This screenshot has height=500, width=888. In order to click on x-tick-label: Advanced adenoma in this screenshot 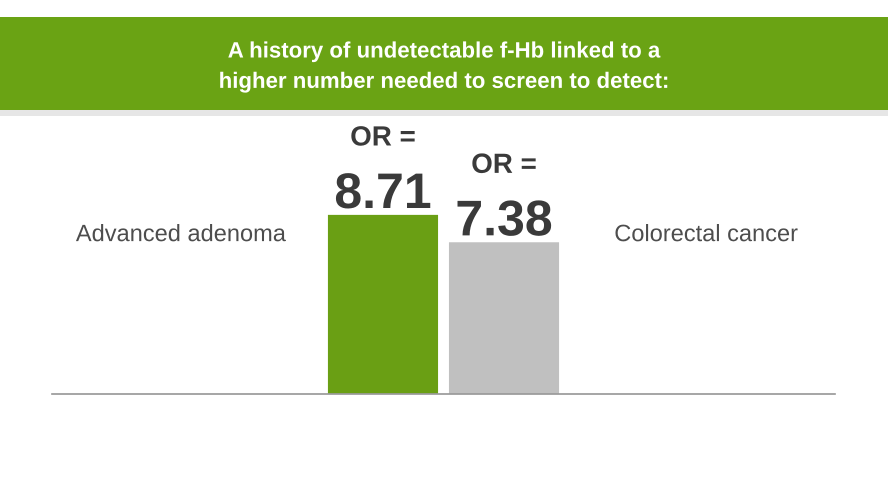, I will do `click(181, 233)`.